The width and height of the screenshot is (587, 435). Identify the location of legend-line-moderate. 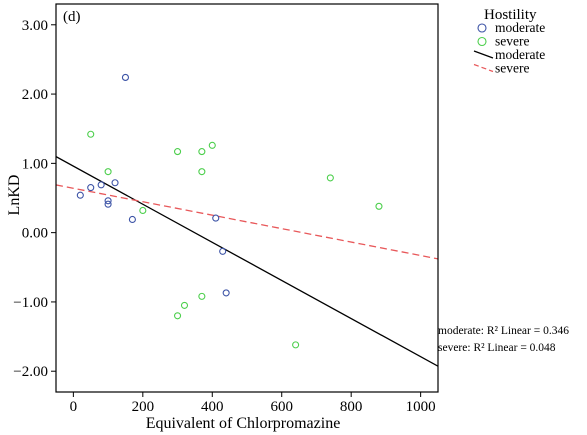
(483, 54).